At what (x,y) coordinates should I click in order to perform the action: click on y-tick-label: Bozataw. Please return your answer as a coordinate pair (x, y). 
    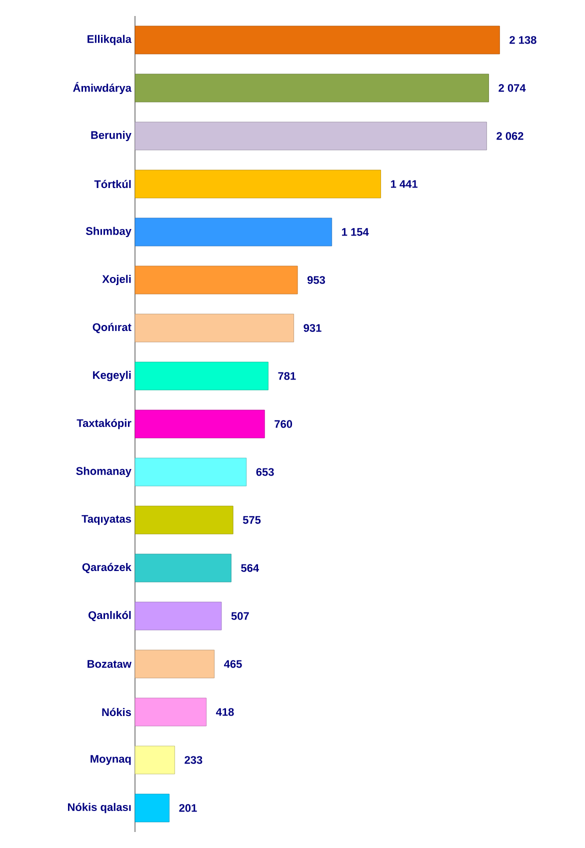
    Looking at the image, I should click on (110, 664).